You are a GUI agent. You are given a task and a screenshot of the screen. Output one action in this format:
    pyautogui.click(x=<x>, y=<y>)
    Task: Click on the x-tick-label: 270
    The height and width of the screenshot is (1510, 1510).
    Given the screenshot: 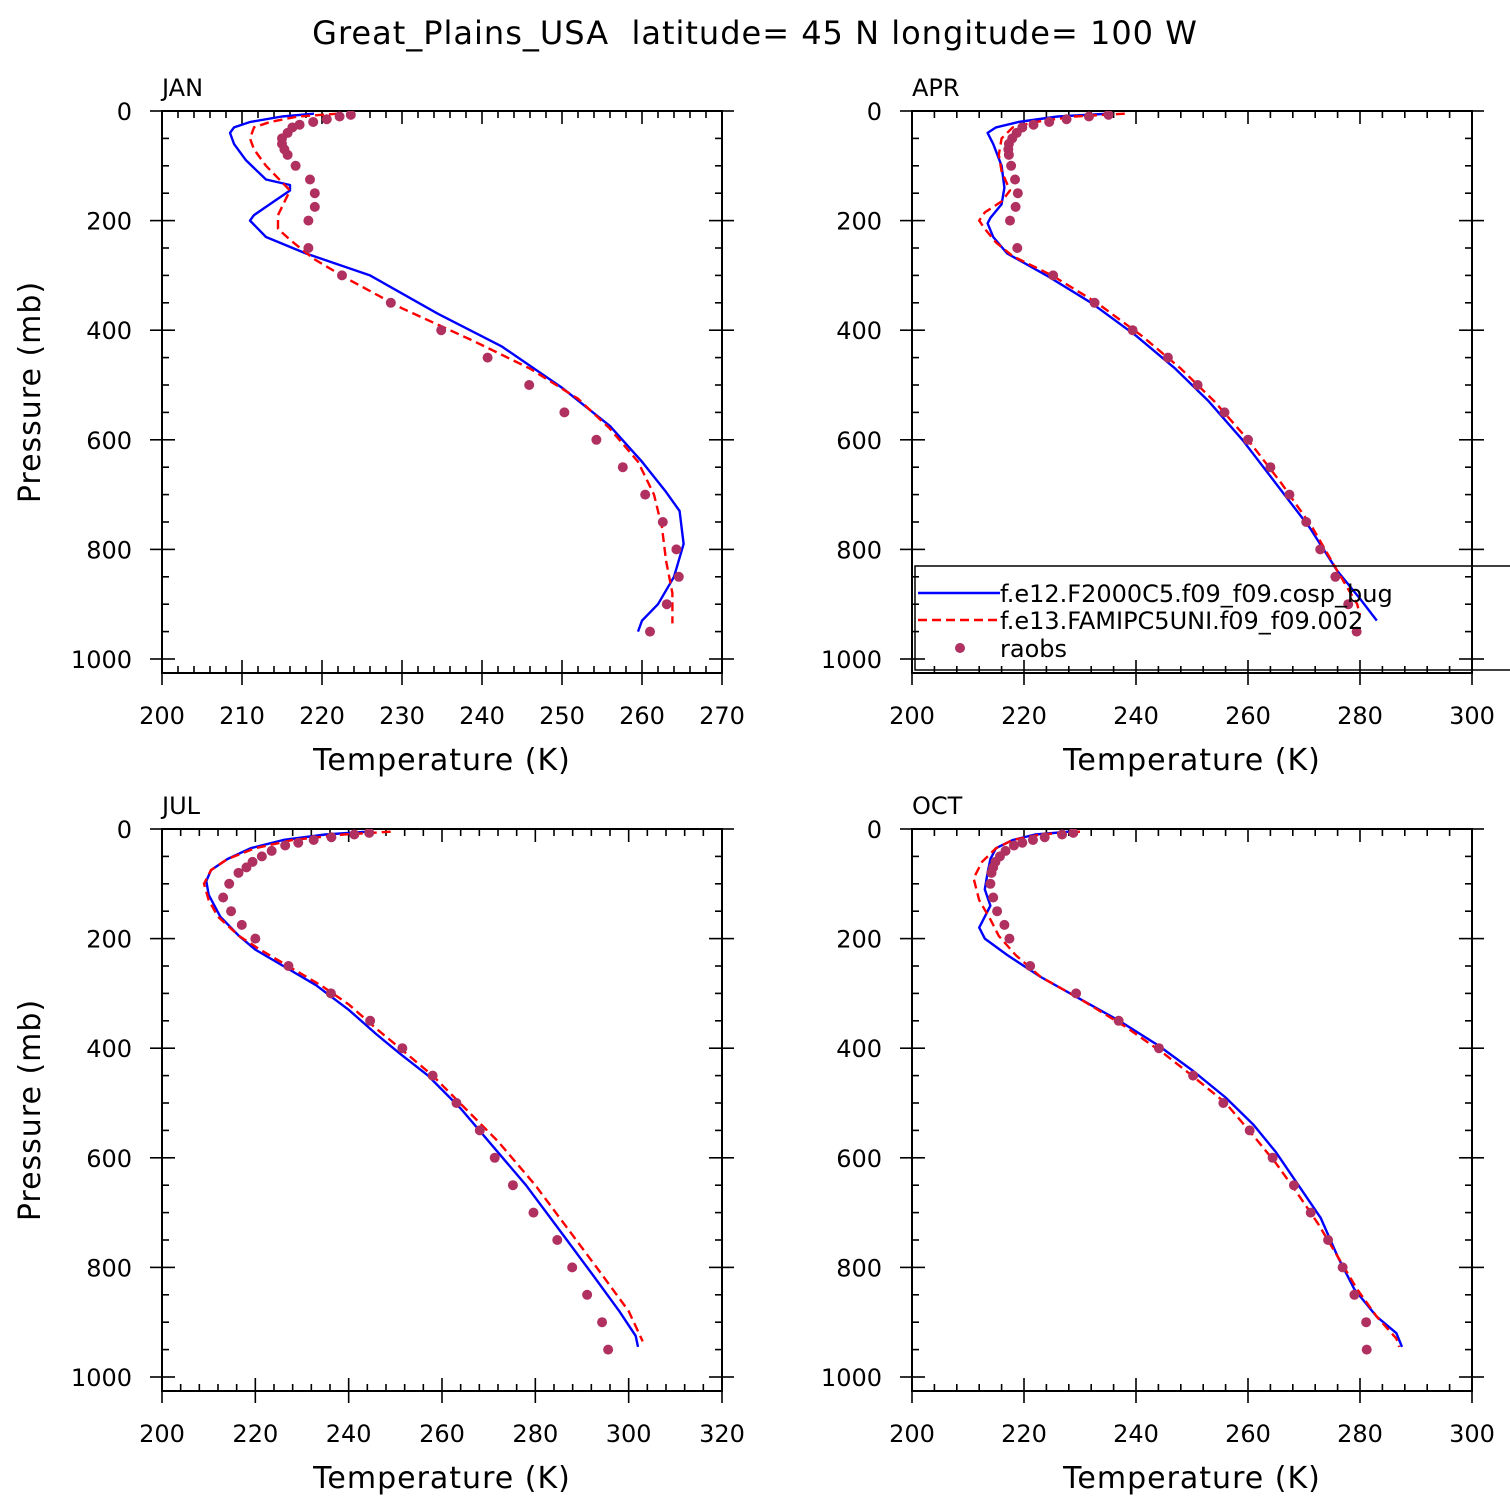 What is the action you would take?
    pyautogui.click(x=722, y=716)
    